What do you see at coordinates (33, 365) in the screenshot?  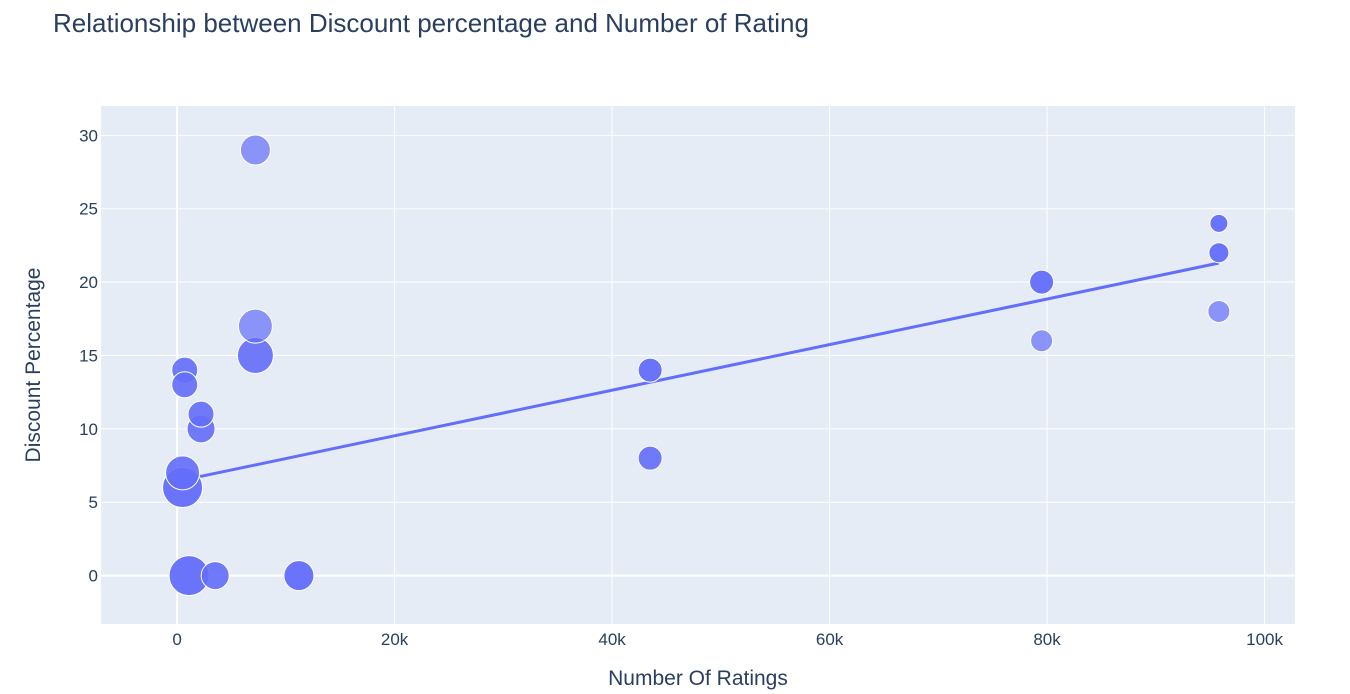 I see `y-axis-title: Discount Percentage` at bounding box center [33, 365].